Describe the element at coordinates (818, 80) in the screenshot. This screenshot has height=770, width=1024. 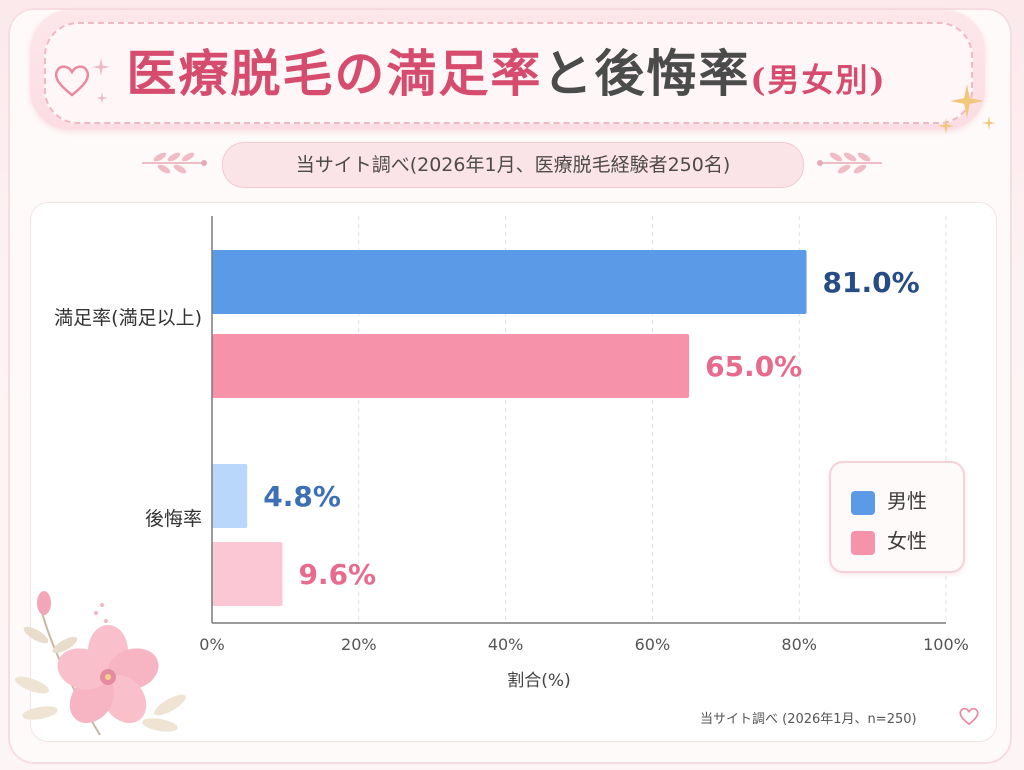
I see `title-part-3: (男女別)` at that location.